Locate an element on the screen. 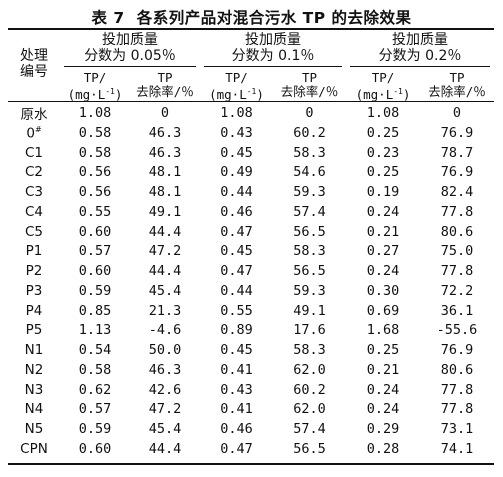 The image size is (503, 477). table-row: N2 0.58 46.3 0.41 62.0 0.21 80.6 is located at coordinates (251, 370).